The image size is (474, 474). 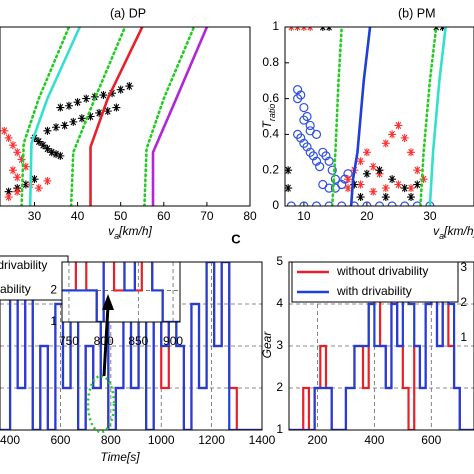 What do you see at coordinates (463, 302) in the screenshot?
I see `panel: 1 2 3` at bounding box center [463, 302].